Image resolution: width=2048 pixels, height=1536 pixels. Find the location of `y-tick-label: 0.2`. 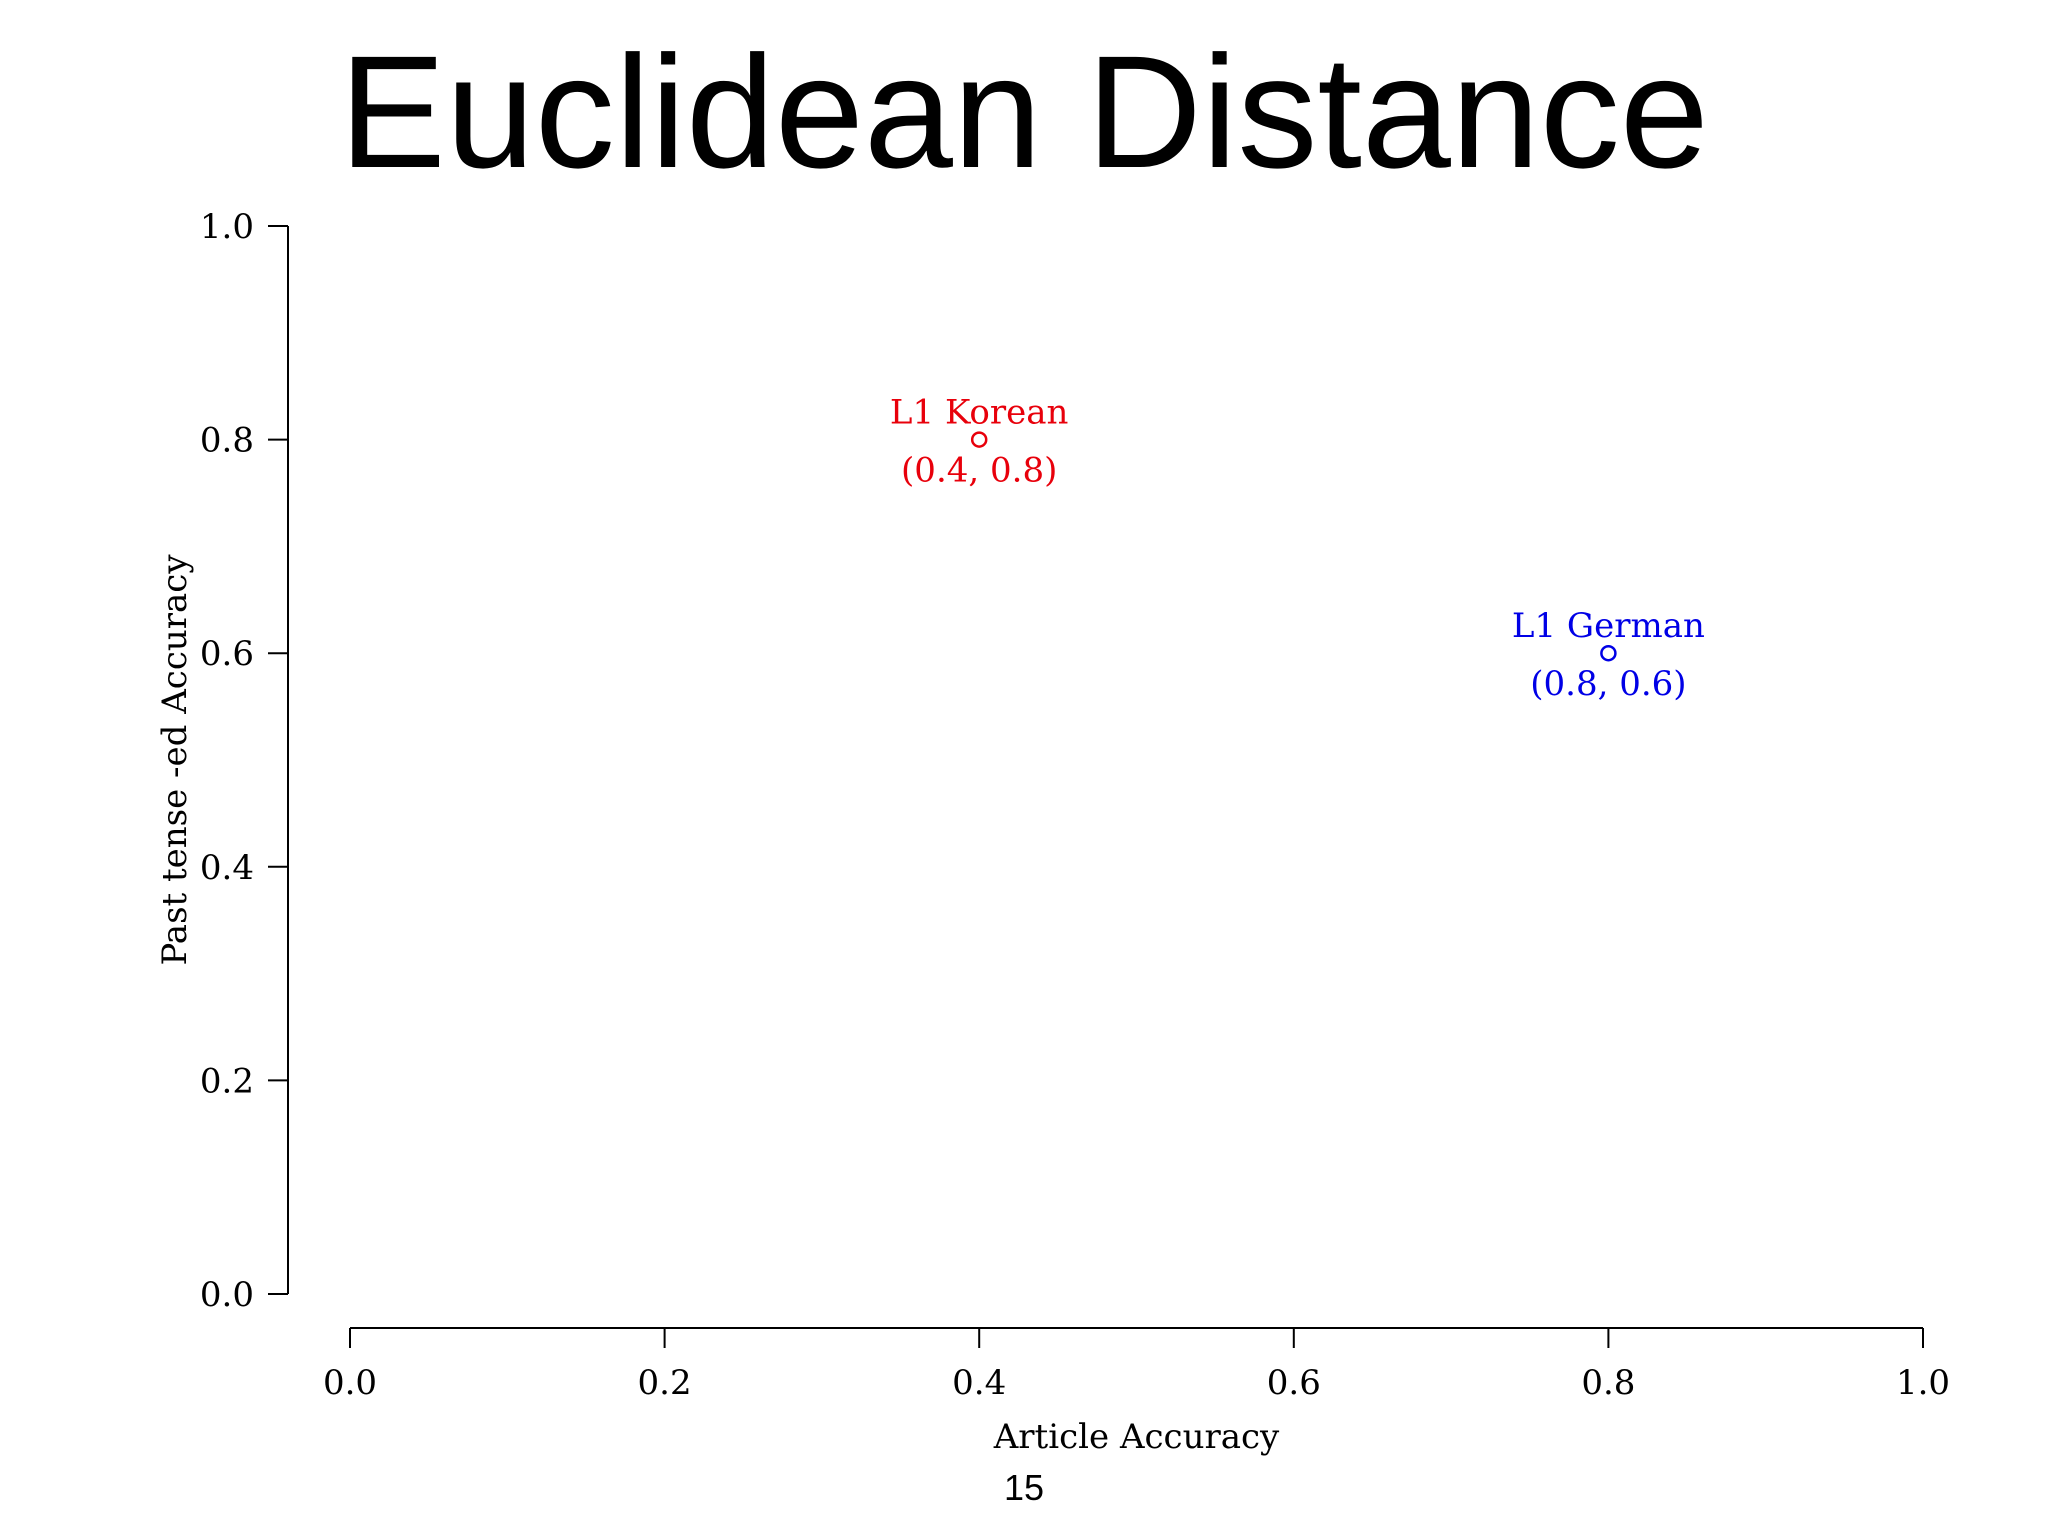

y-tick-label: 0.2 is located at coordinates (227, 1081).